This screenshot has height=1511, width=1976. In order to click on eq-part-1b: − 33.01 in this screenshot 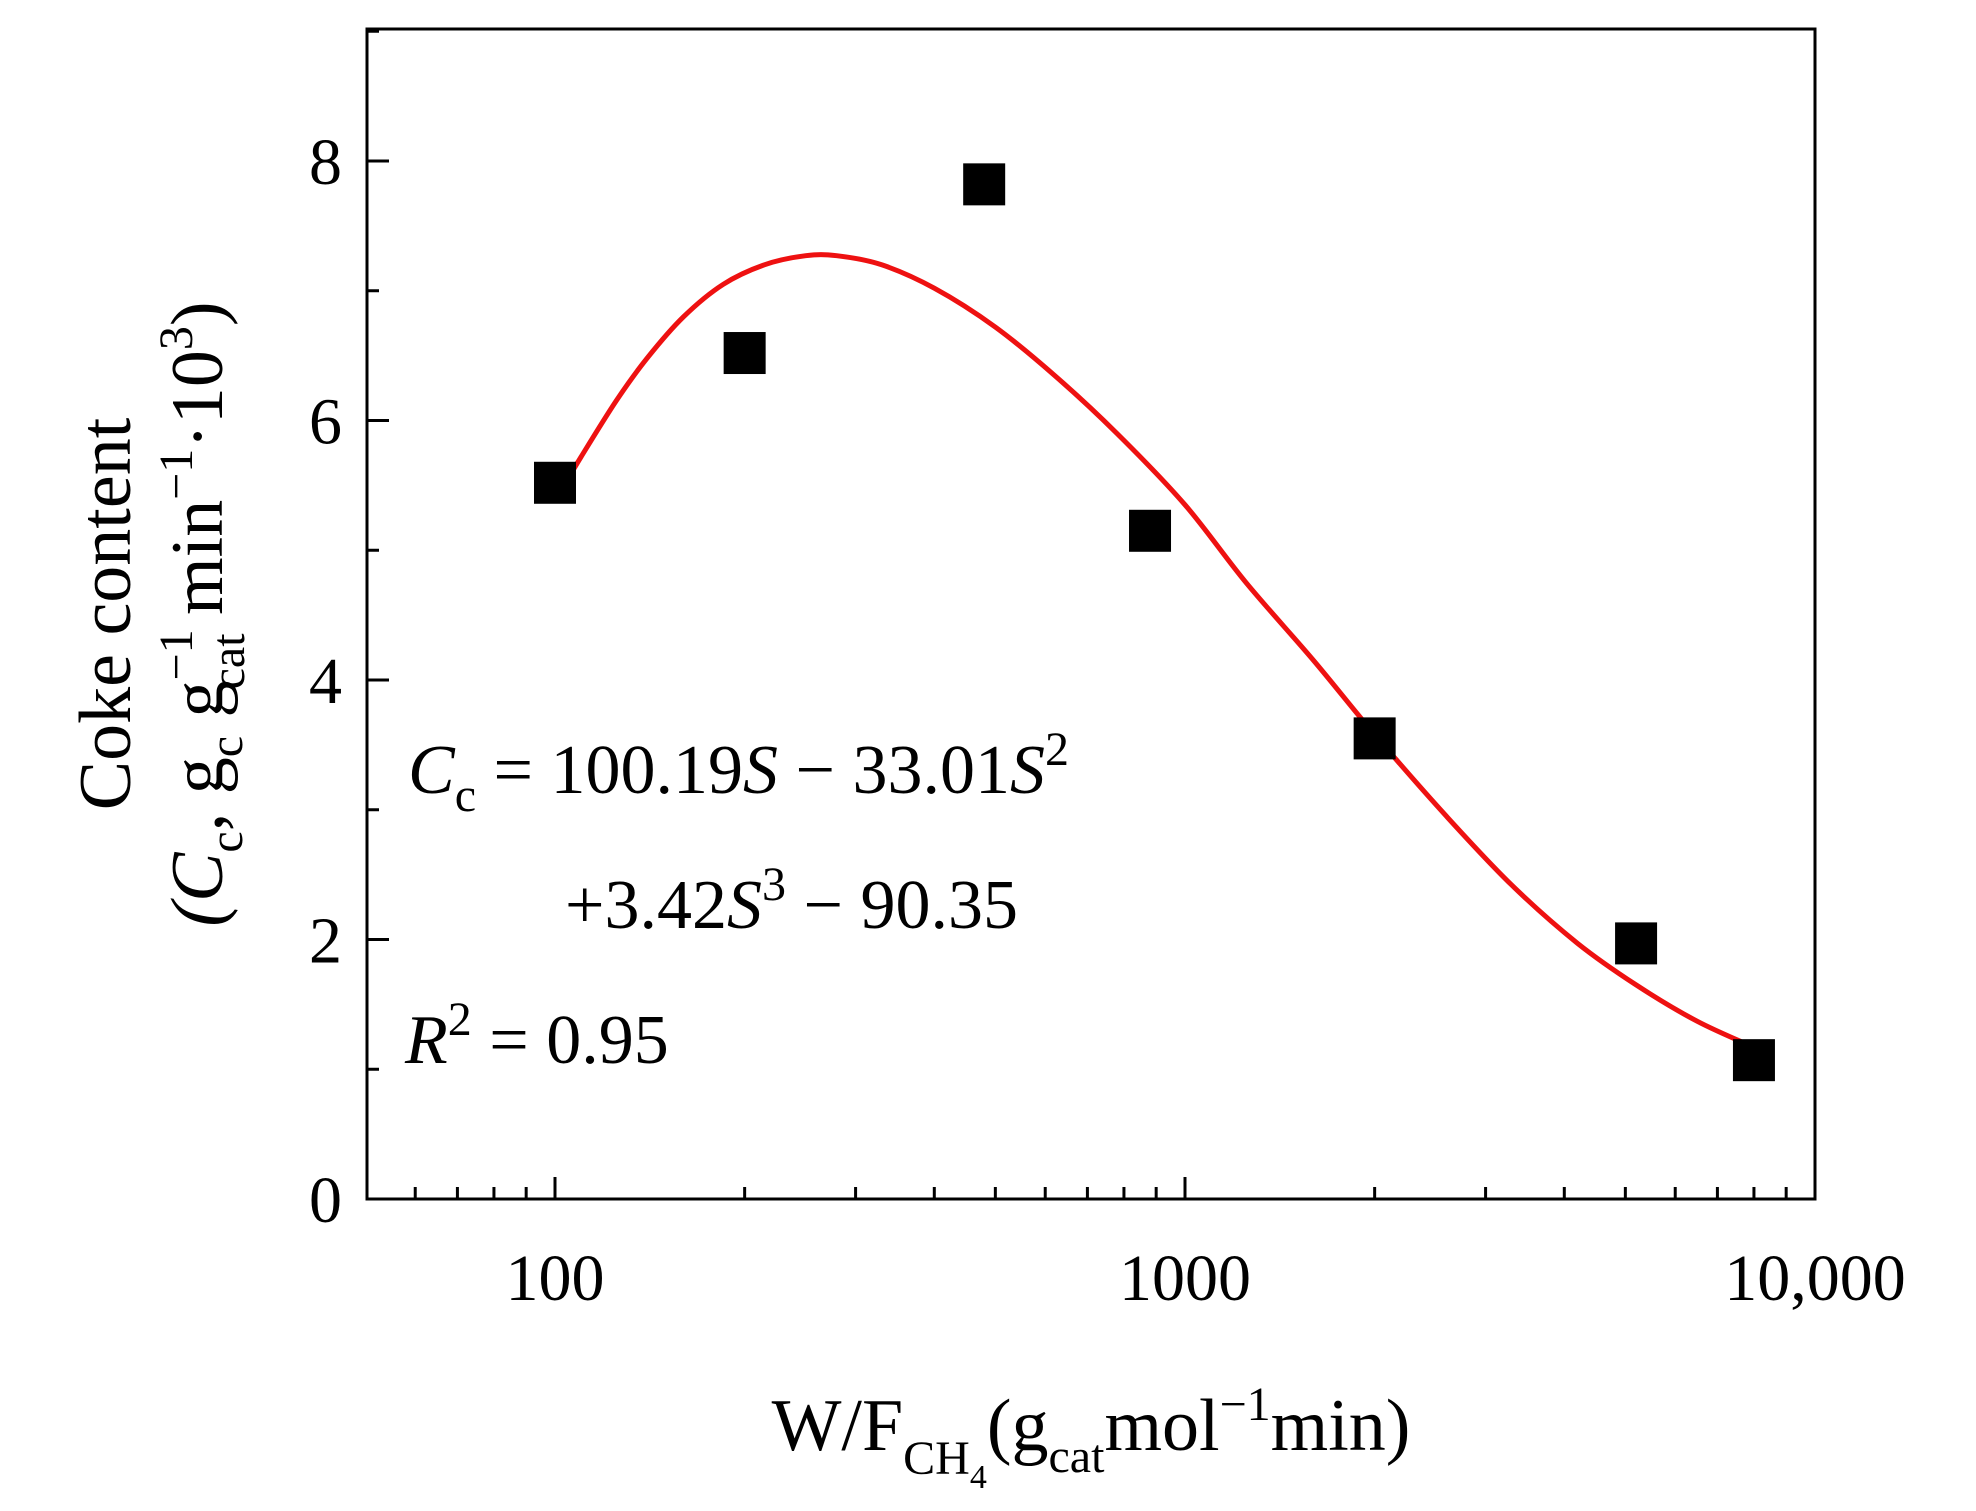, I will do `click(894, 770)`.